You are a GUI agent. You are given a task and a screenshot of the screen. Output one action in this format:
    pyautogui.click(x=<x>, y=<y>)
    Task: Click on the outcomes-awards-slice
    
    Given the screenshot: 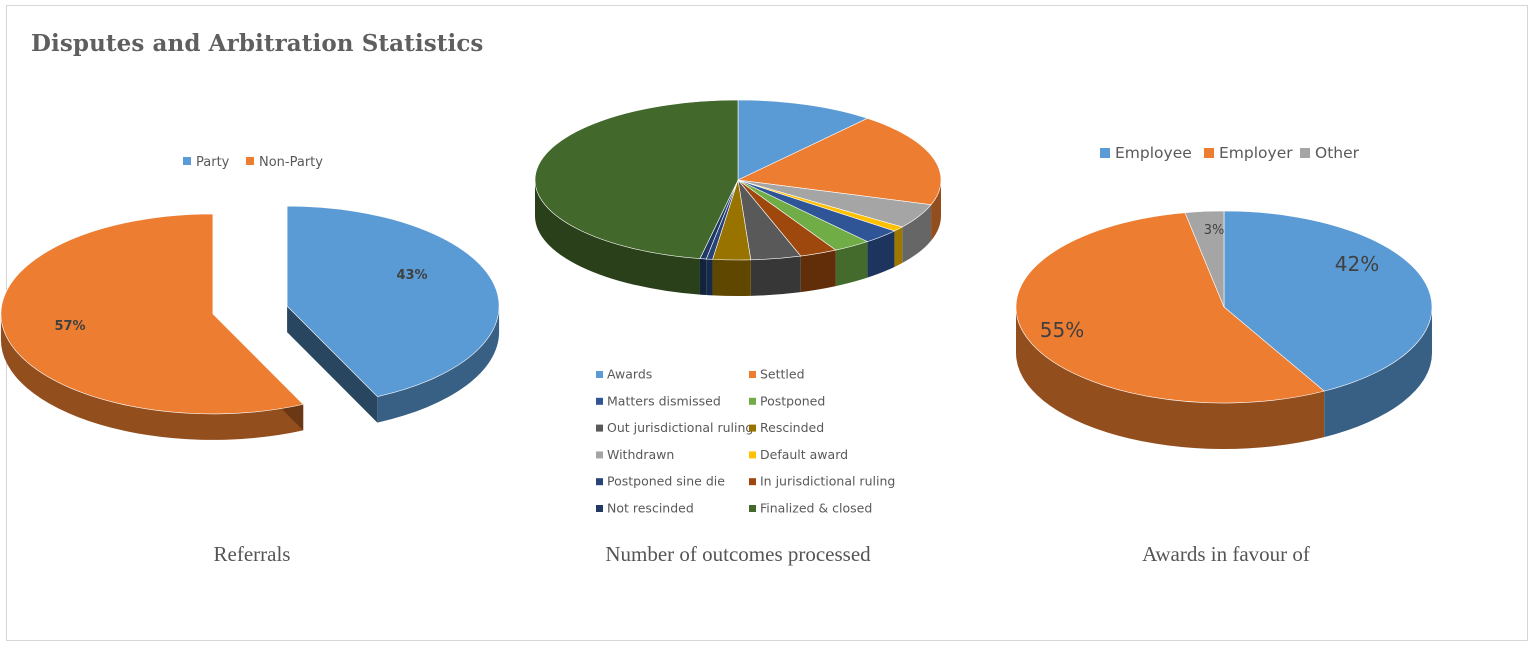 What is the action you would take?
    pyautogui.click(x=803, y=140)
    